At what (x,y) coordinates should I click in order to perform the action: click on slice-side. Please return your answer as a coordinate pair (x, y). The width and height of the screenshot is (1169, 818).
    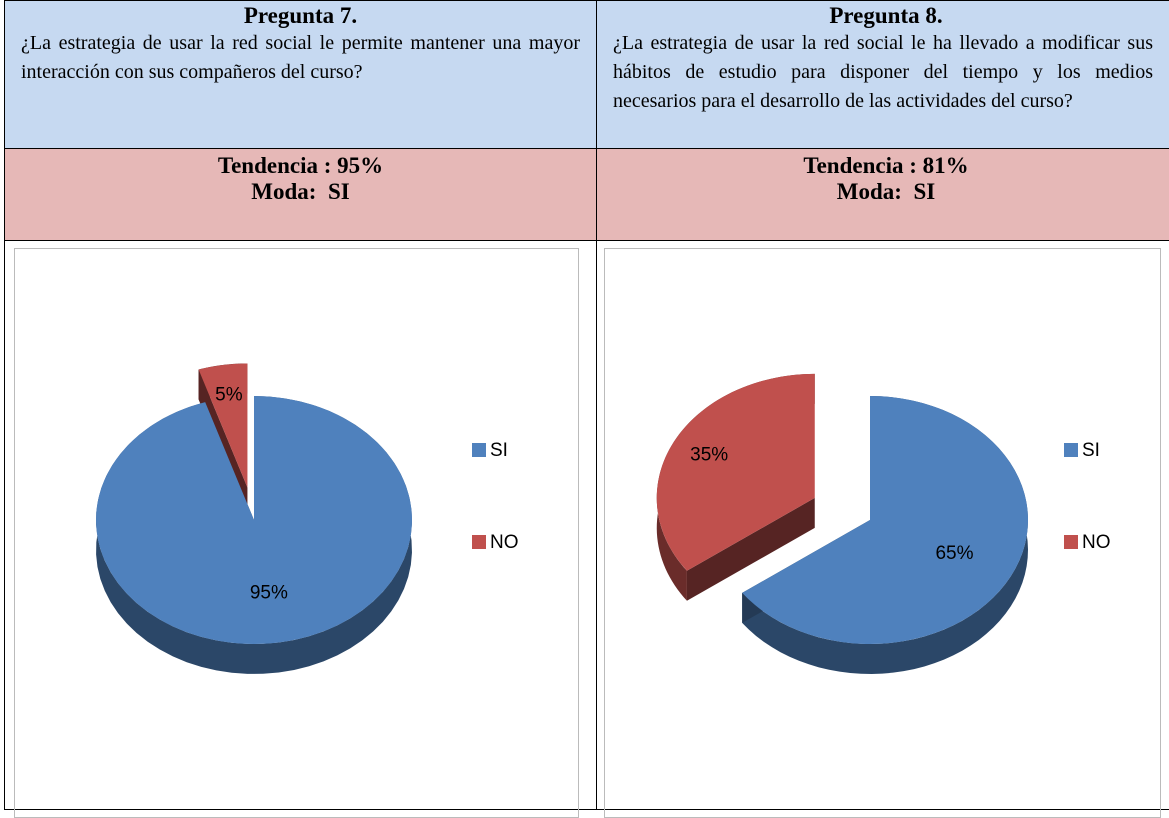
    Looking at the image, I should click on (885, 535).